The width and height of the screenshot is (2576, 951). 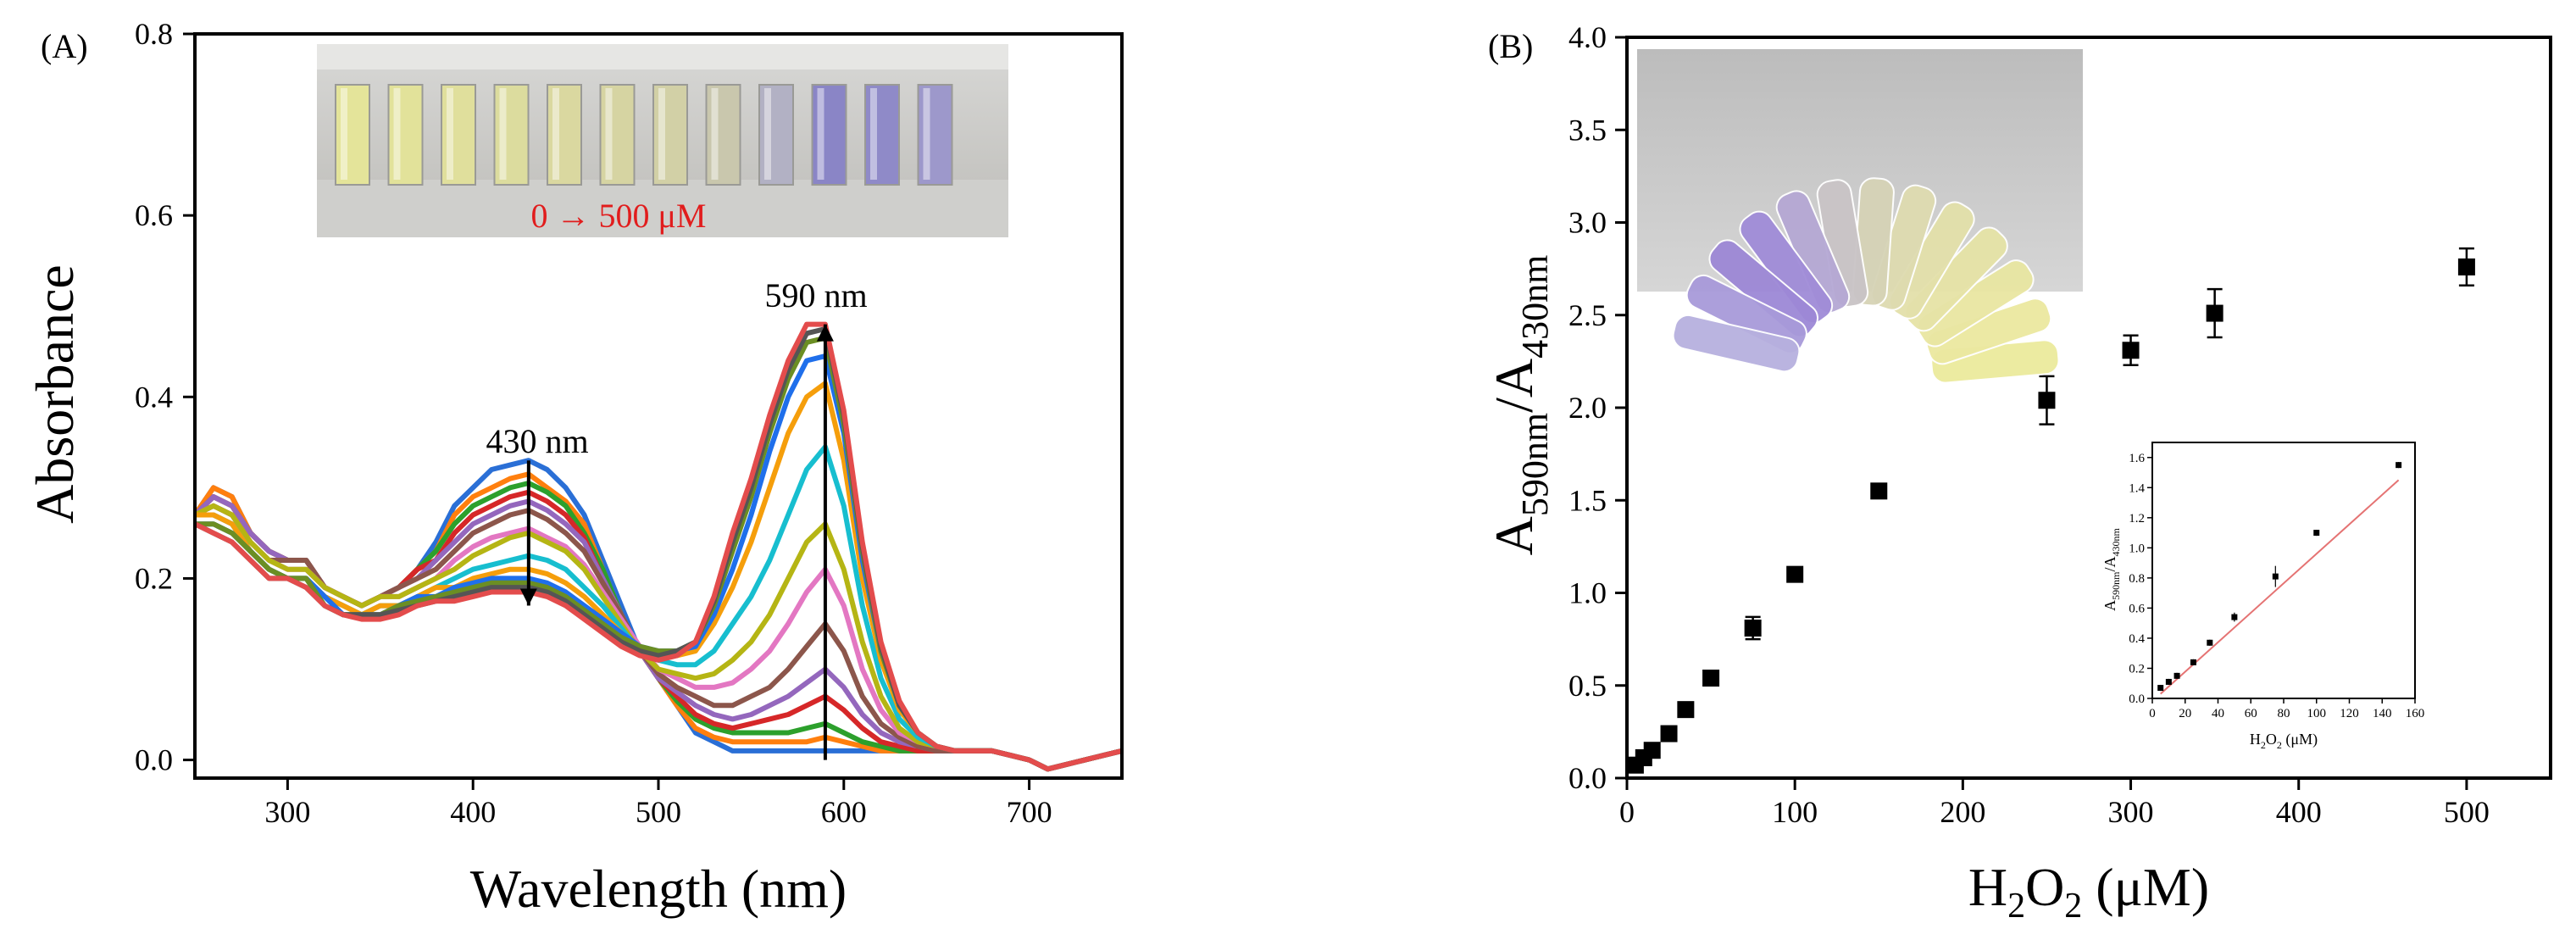 I want to click on panel-a-xlabel: Wavelength (nm), so click(x=658, y=889).